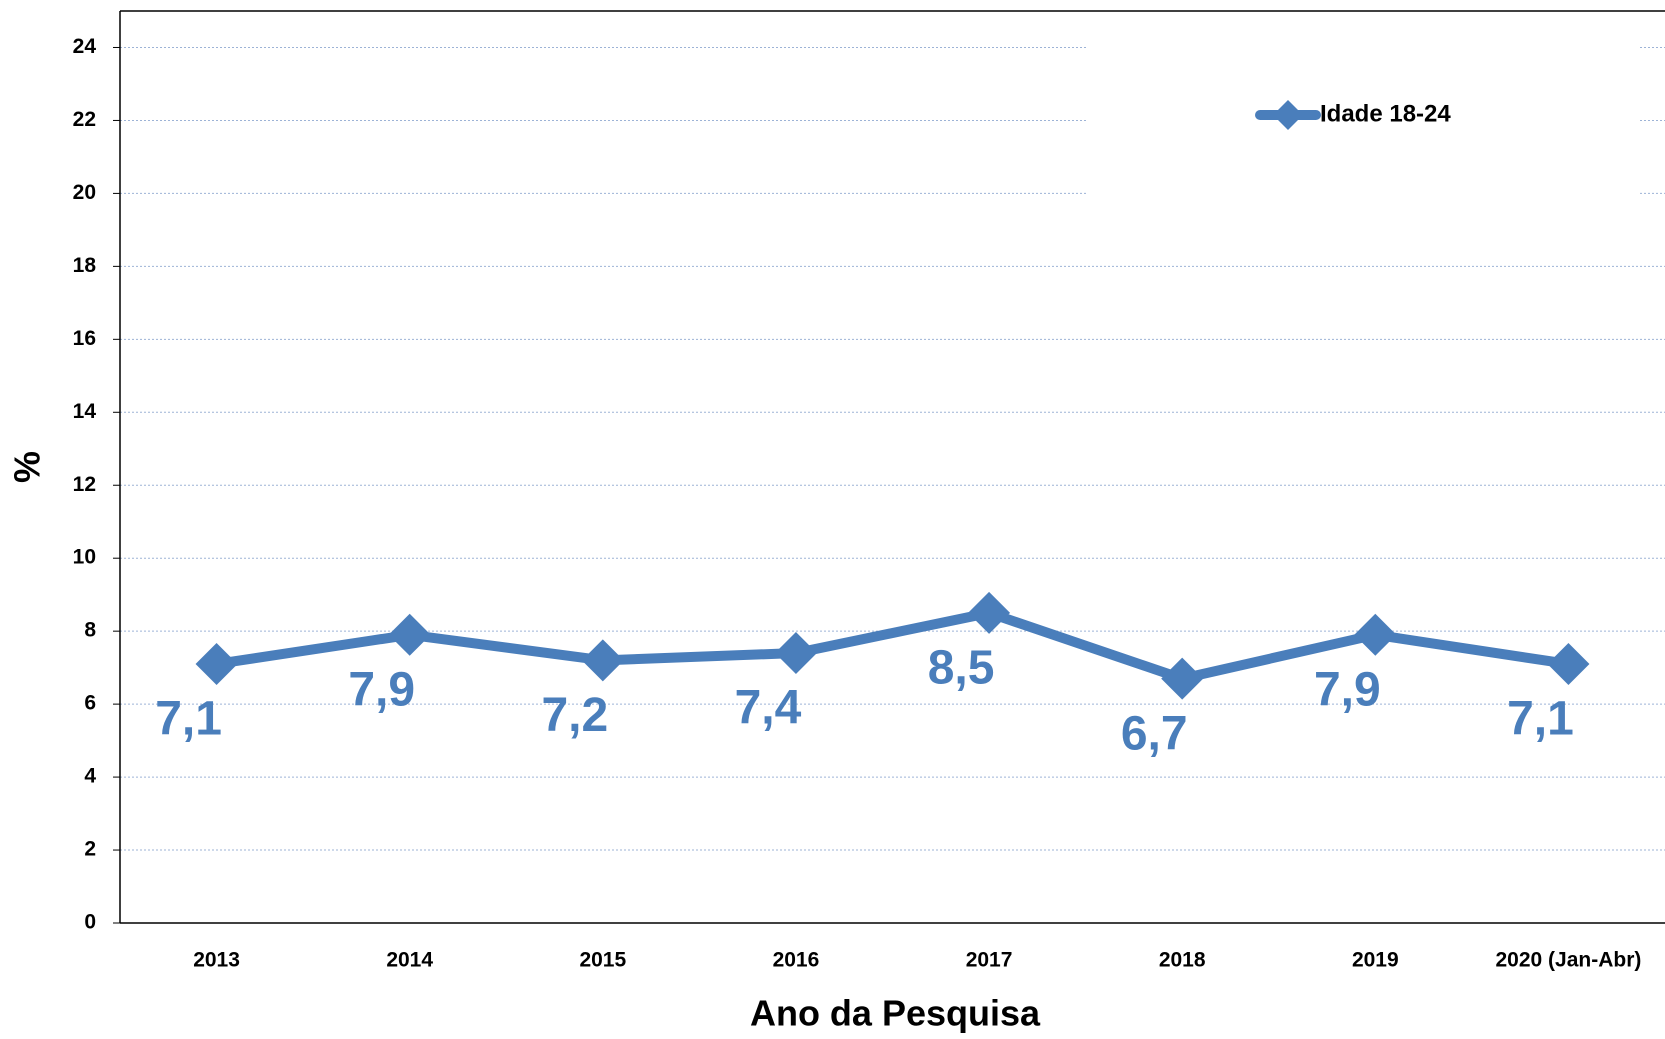  I want to click on legend-label: Idade 18-24, so click(1385, 113).